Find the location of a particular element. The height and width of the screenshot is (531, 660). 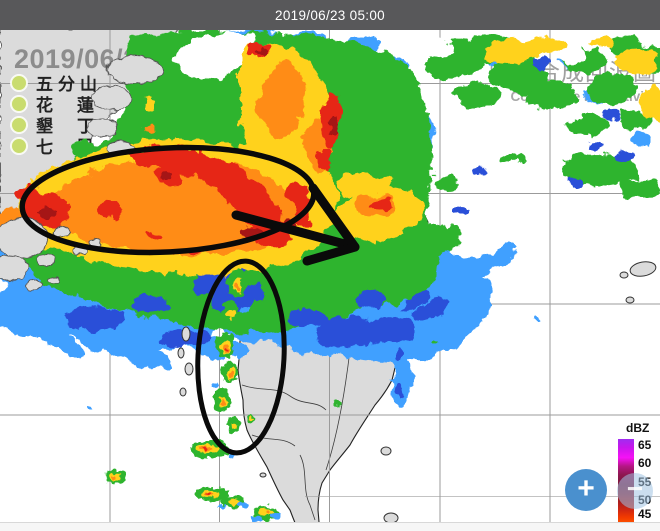

station-label: 五分山 is located at coordinates (69, 84).